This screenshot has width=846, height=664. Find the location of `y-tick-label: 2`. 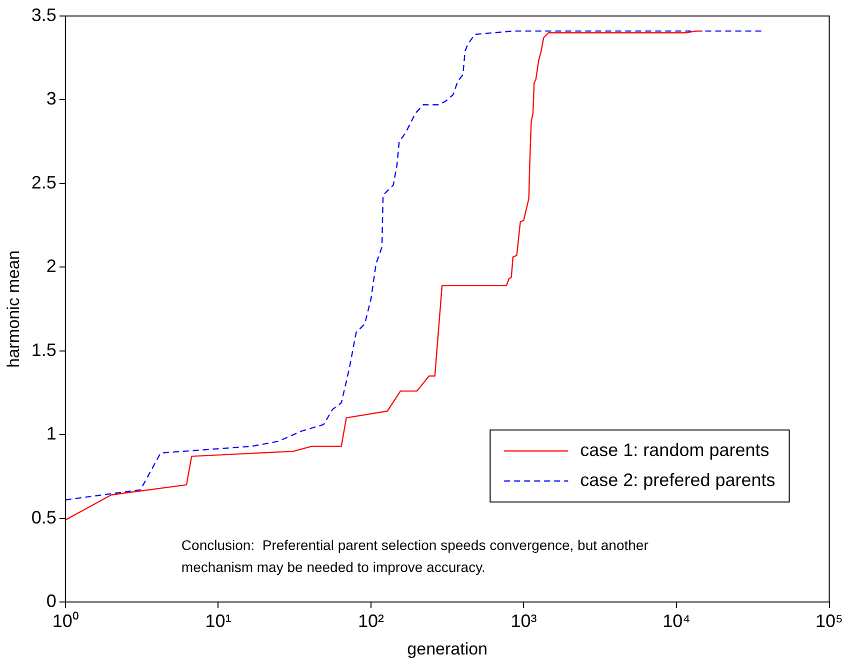

y-tick-label: 2 is located at coordinates (51, 266).